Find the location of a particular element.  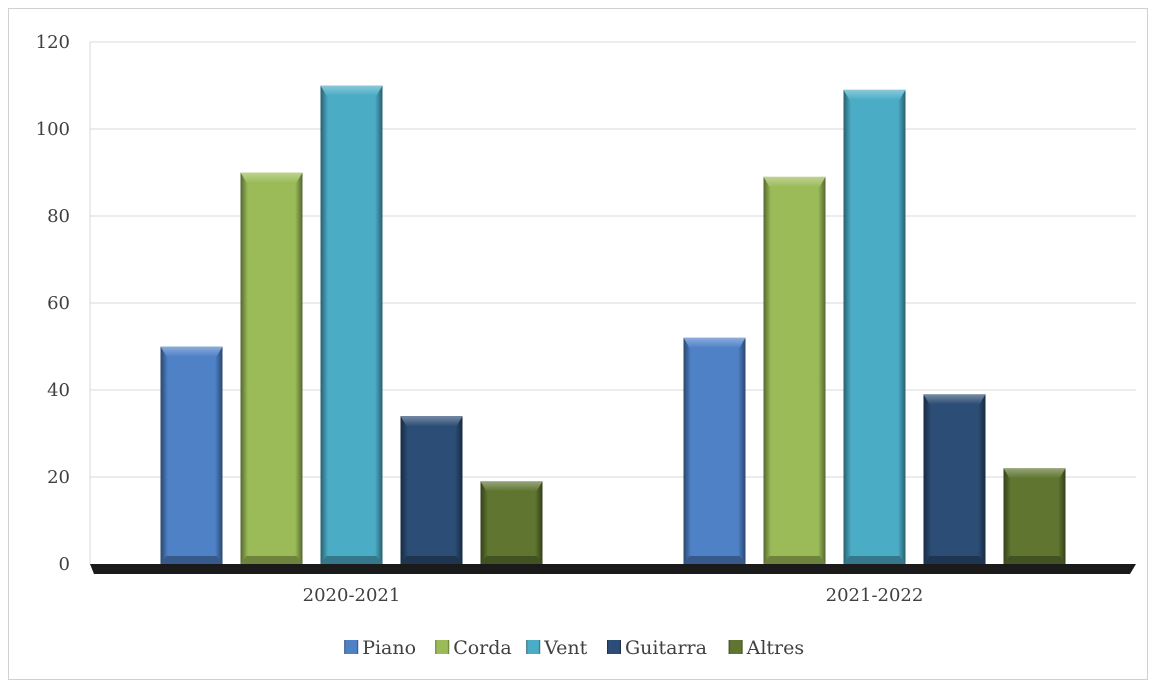

legend-label: Guitarra is located at coordinates (666, 648).